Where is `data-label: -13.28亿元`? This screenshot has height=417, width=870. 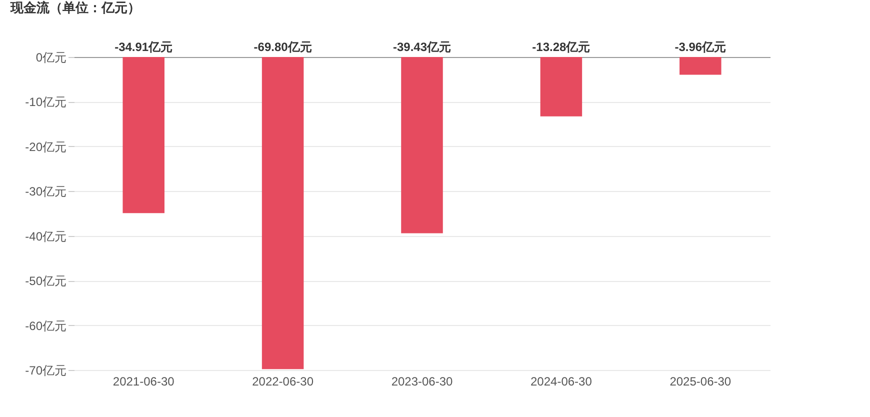 data-label: -13.28亿元 is located at coordinates (561, 47).